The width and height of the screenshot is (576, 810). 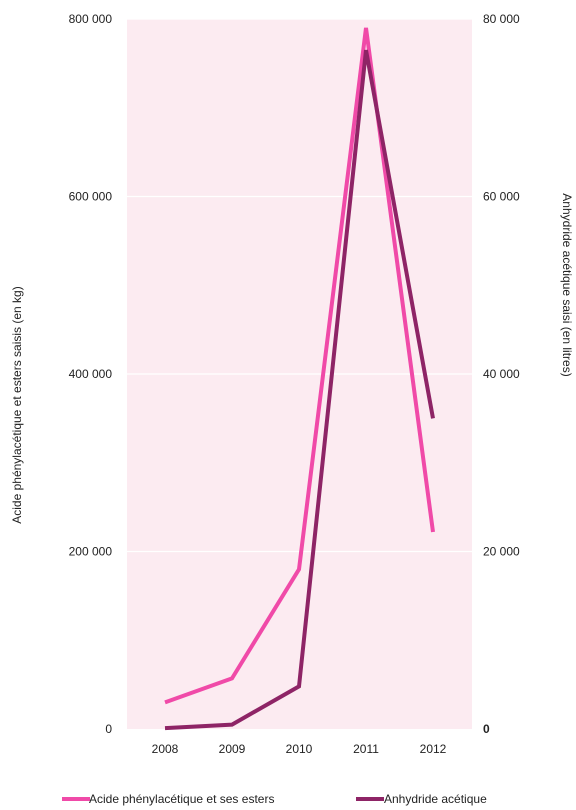 I want to click on left-tick-label: 200 000, so click(x=91, y=552).